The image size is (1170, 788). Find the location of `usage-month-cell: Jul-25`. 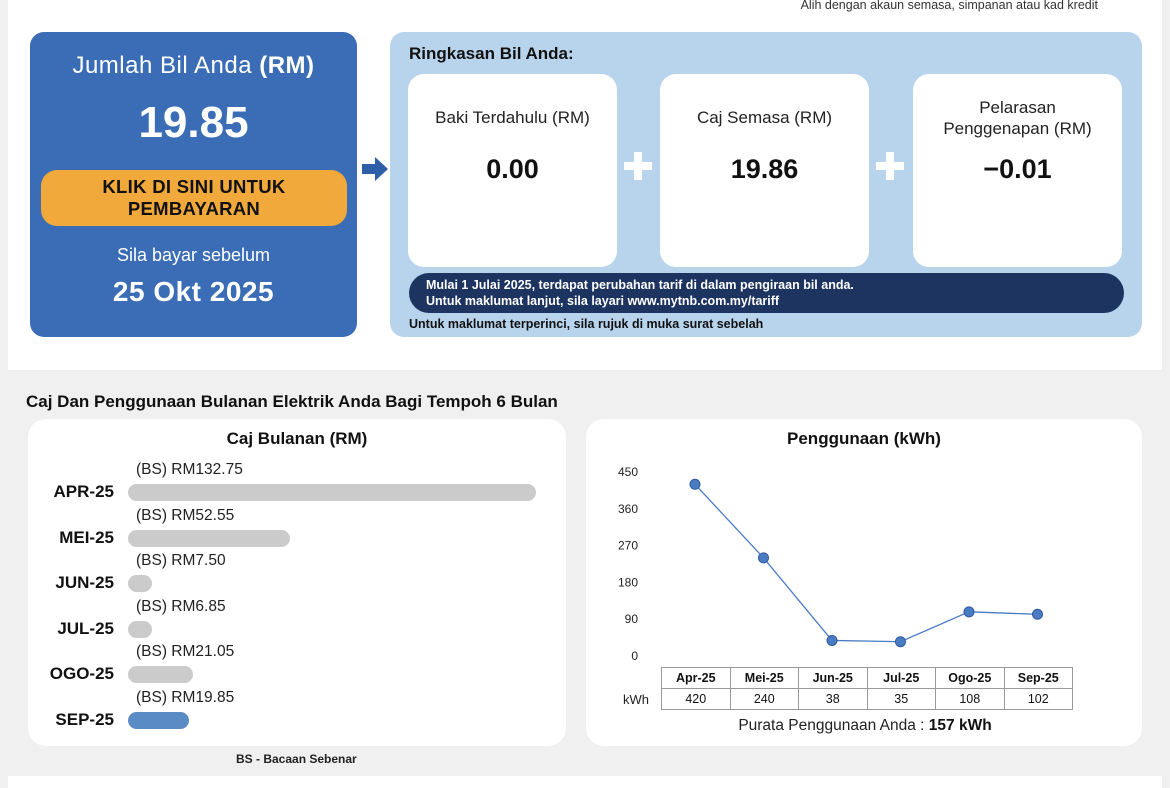

usage-month-cell: Jul-25 is located at coordinates (901, 678).